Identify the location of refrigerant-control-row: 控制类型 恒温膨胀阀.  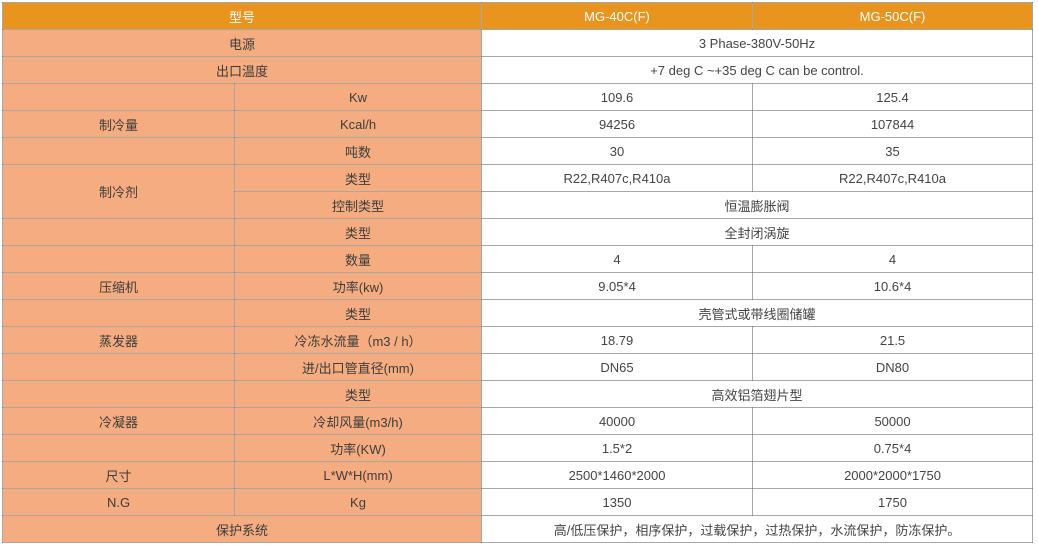
(518, 205).